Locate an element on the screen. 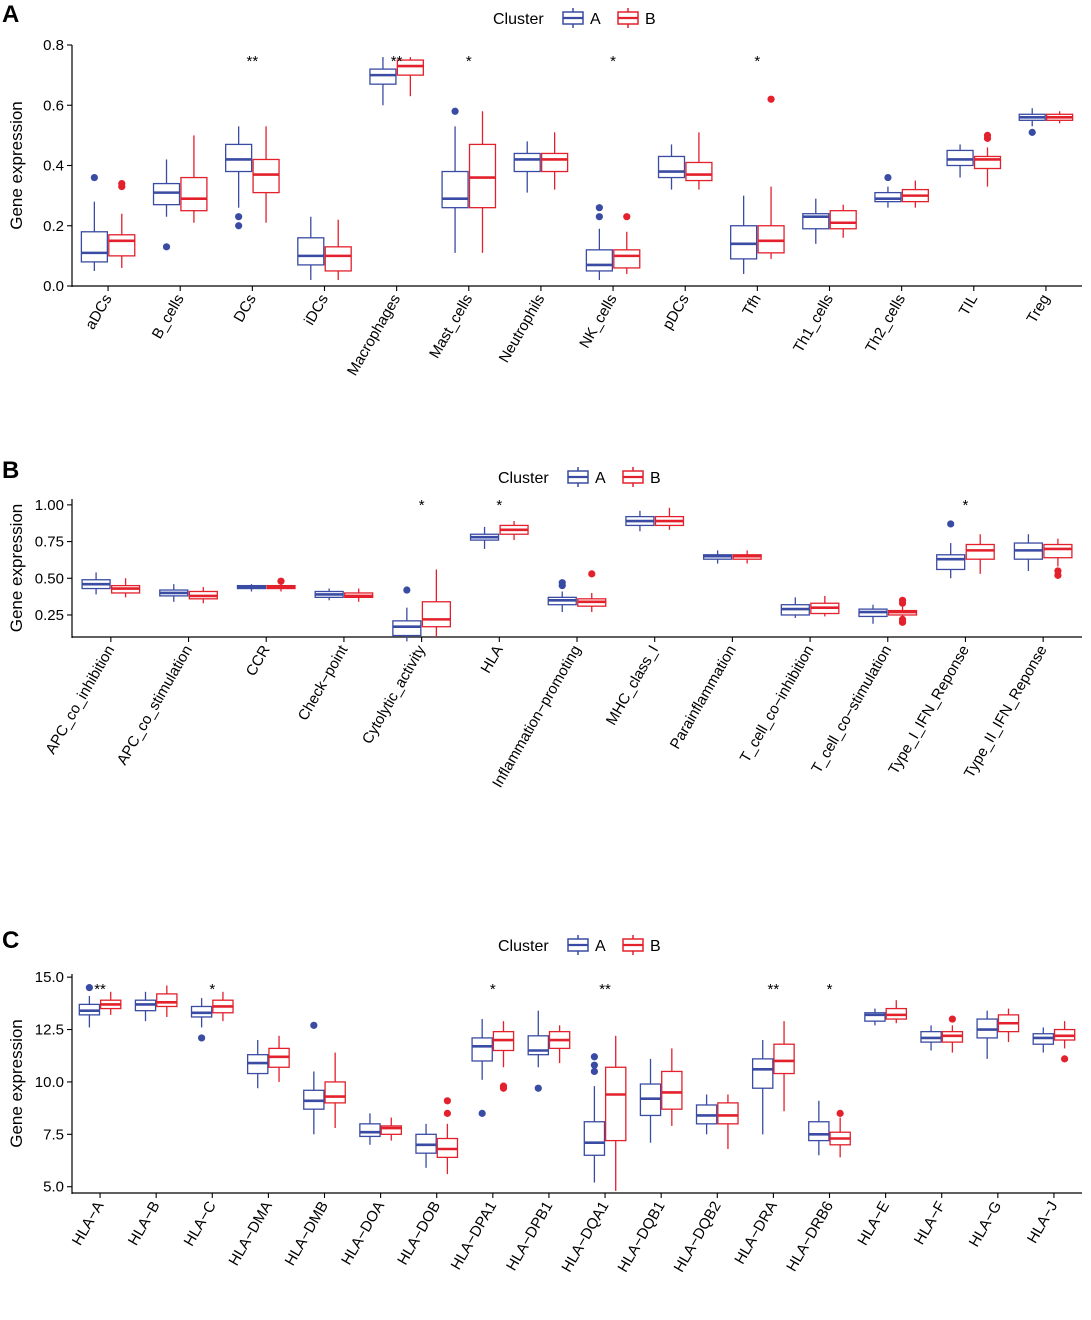  box-hla-g-a is located at coordinates (987, 1034).